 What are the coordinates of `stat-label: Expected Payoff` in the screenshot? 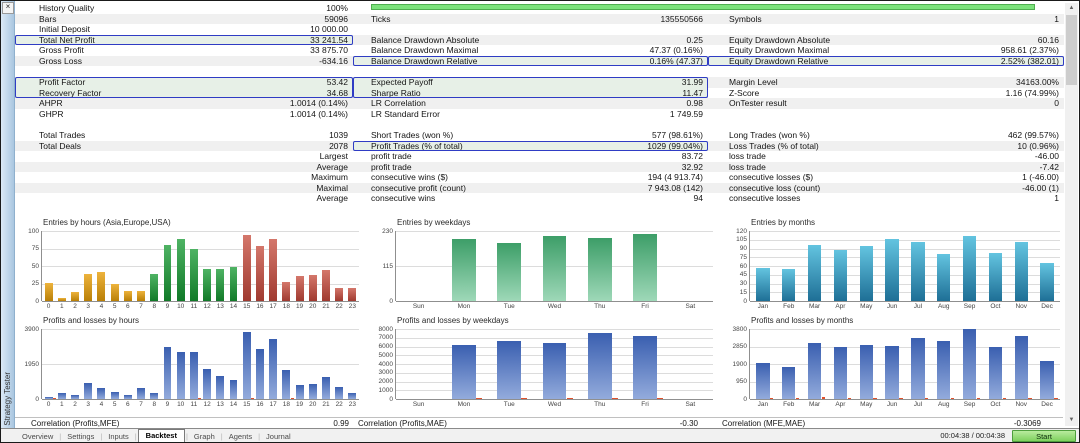 It's located at (402, 82).